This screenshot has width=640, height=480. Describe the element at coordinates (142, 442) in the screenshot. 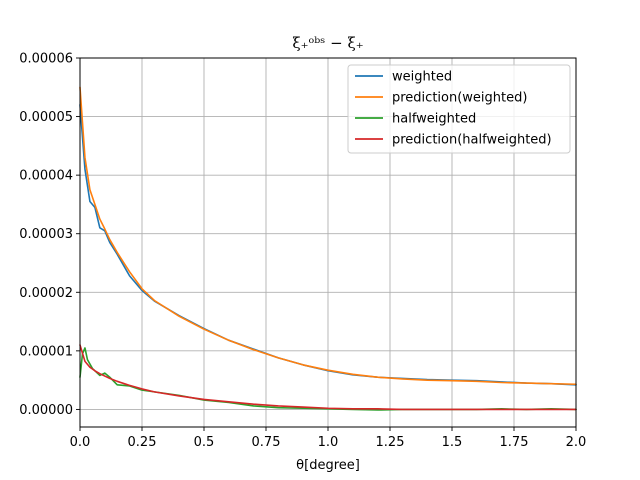

I see `x-tick-label: 0.25` at that location.